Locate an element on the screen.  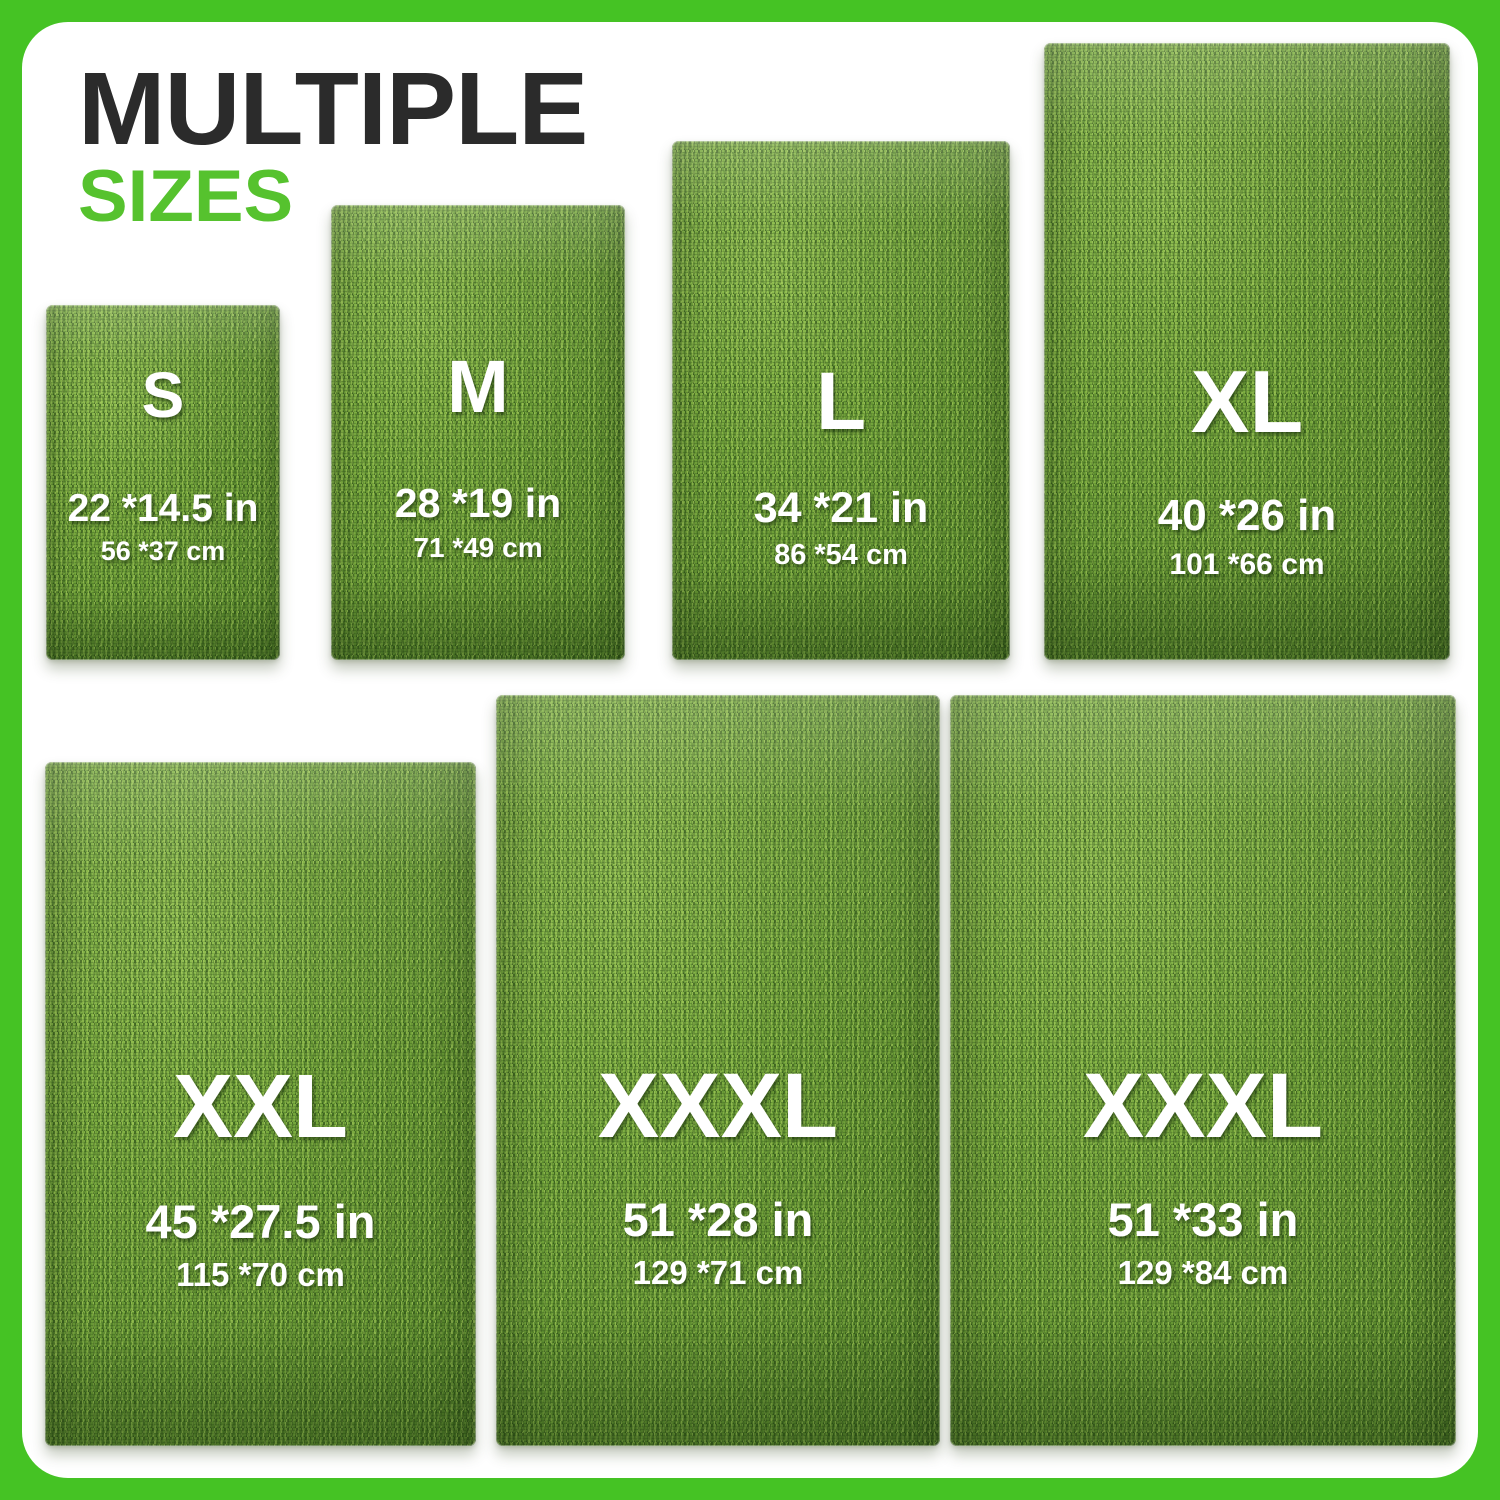
size-name: L is located at coordinates (841, 401).